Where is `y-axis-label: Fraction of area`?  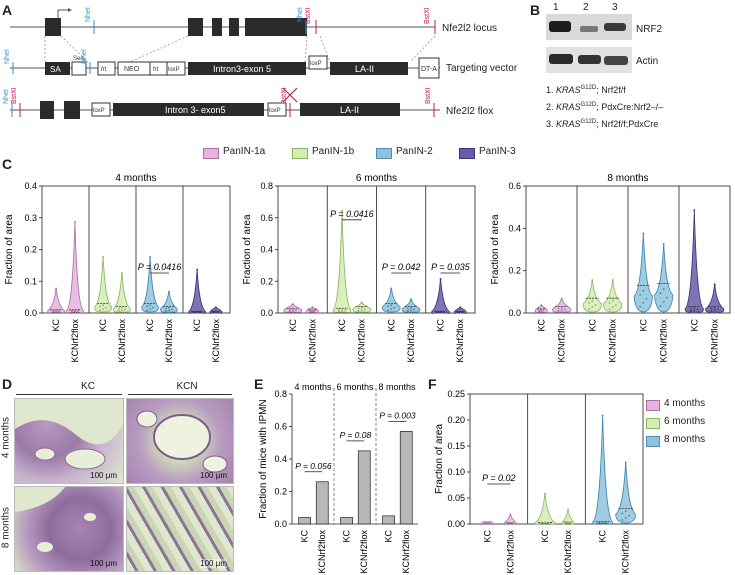
y-axis-label: Fraction of area is located at coordinates (247, 249).